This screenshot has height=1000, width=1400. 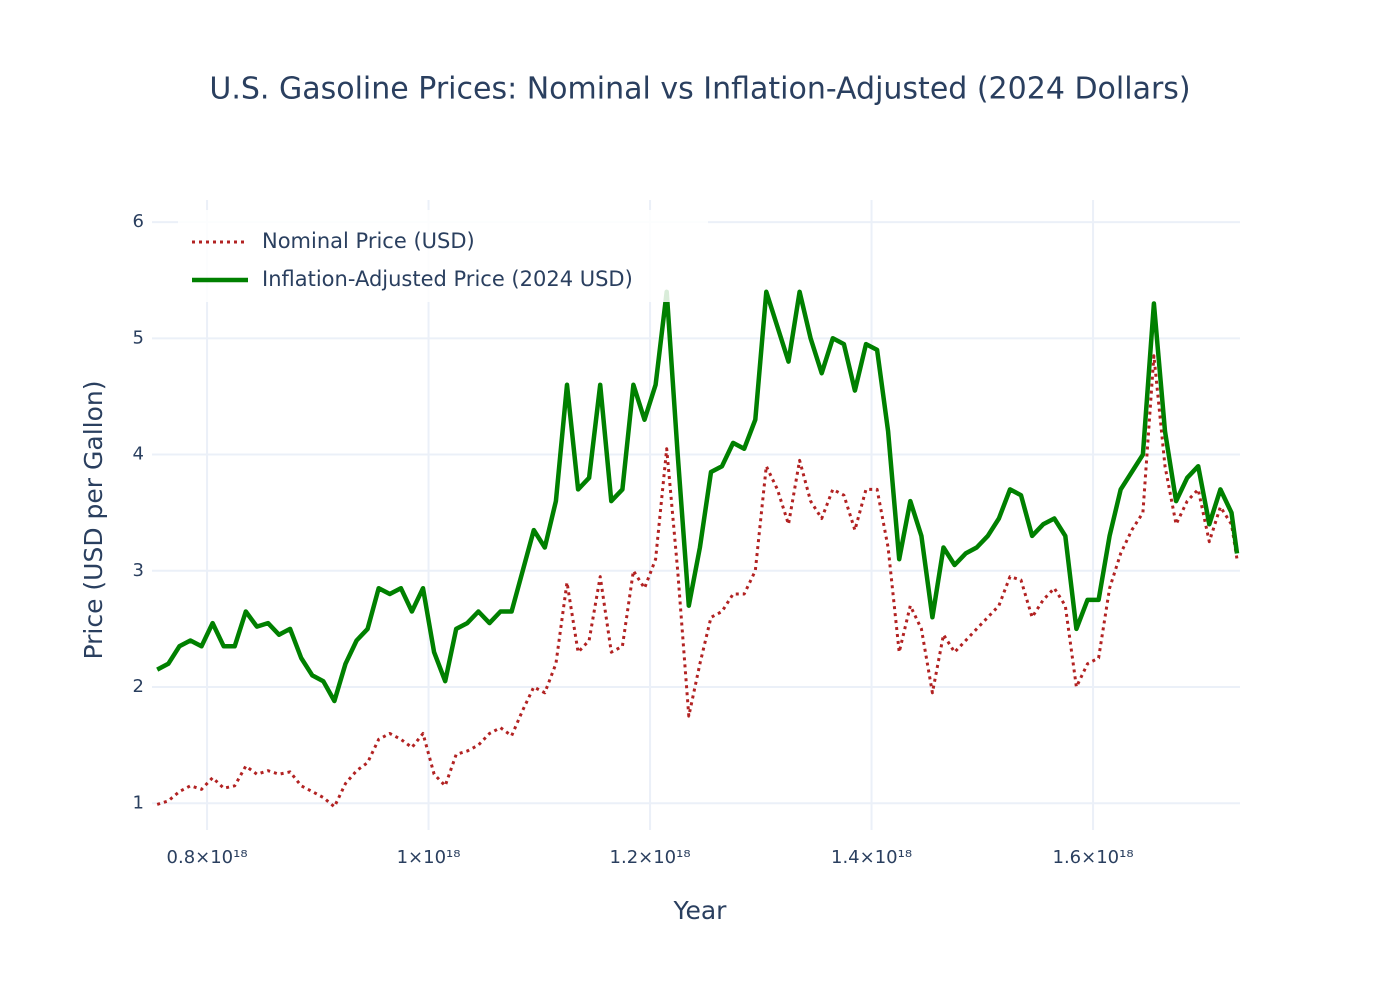 I want to click on legend-label: Nominal Price (USD), so click(x=368, y=241).